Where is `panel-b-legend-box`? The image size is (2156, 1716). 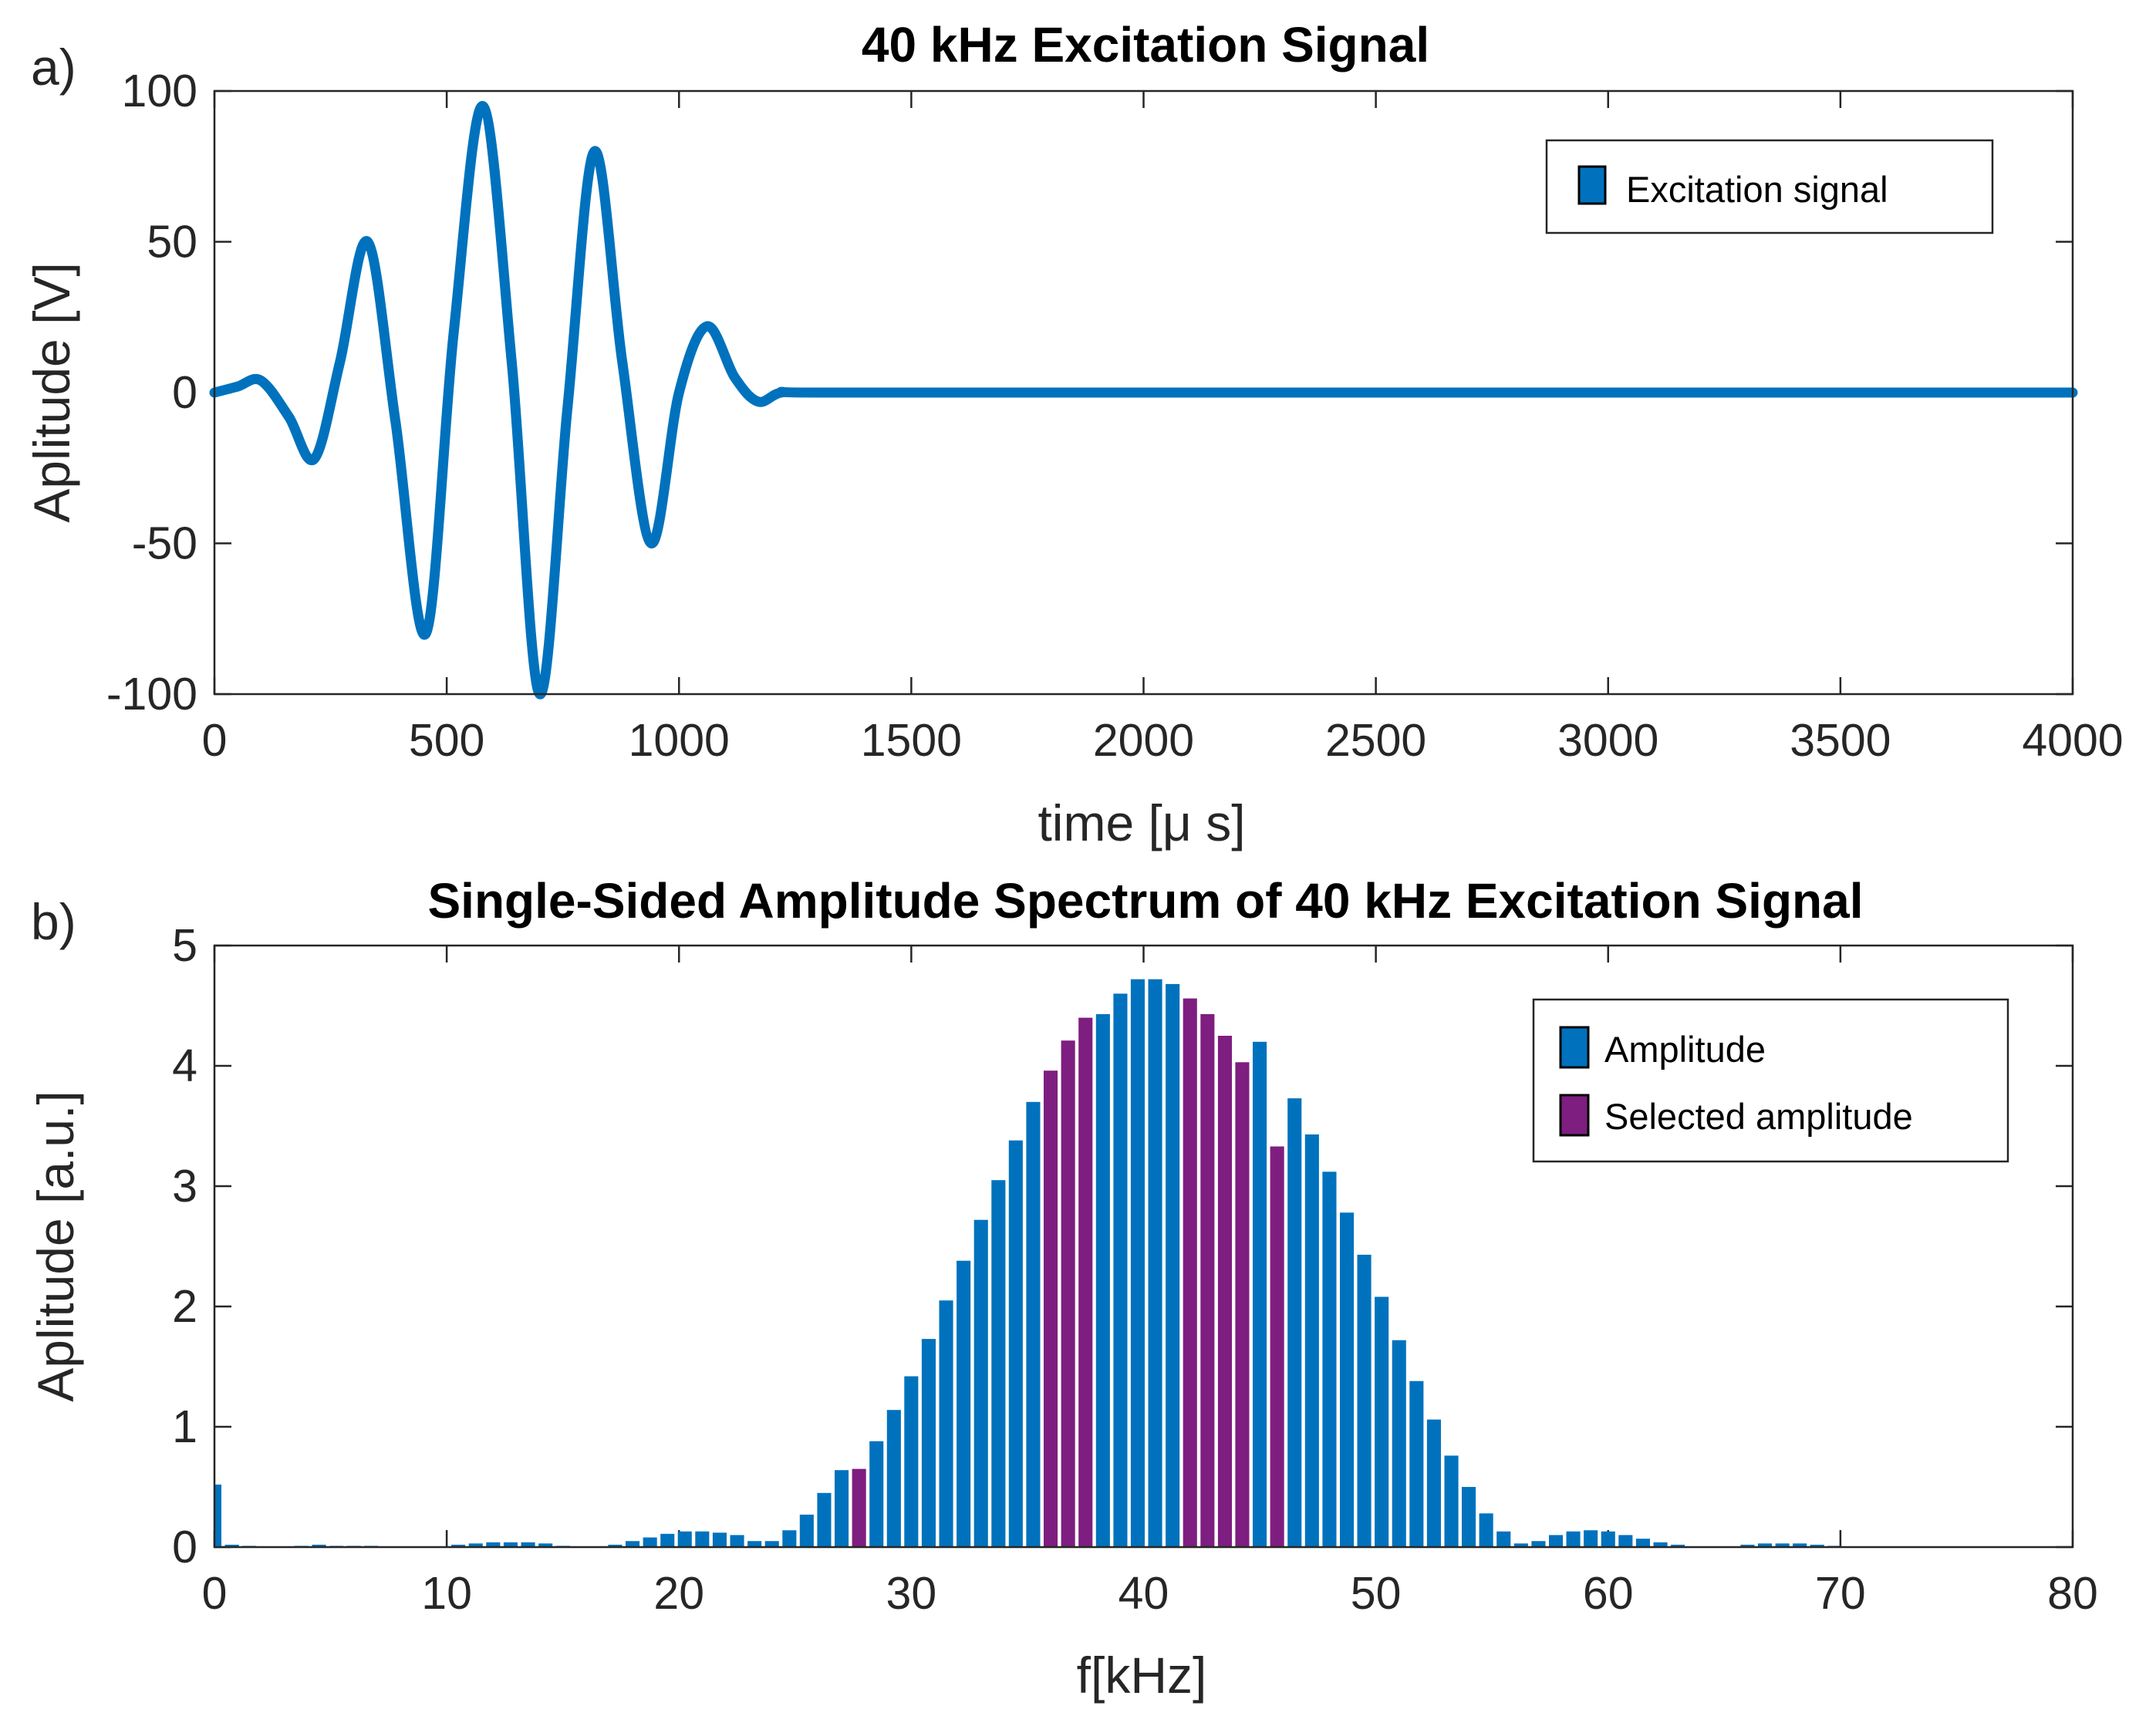
panel-b-legend-box is located at coordinates (1770, 1080).